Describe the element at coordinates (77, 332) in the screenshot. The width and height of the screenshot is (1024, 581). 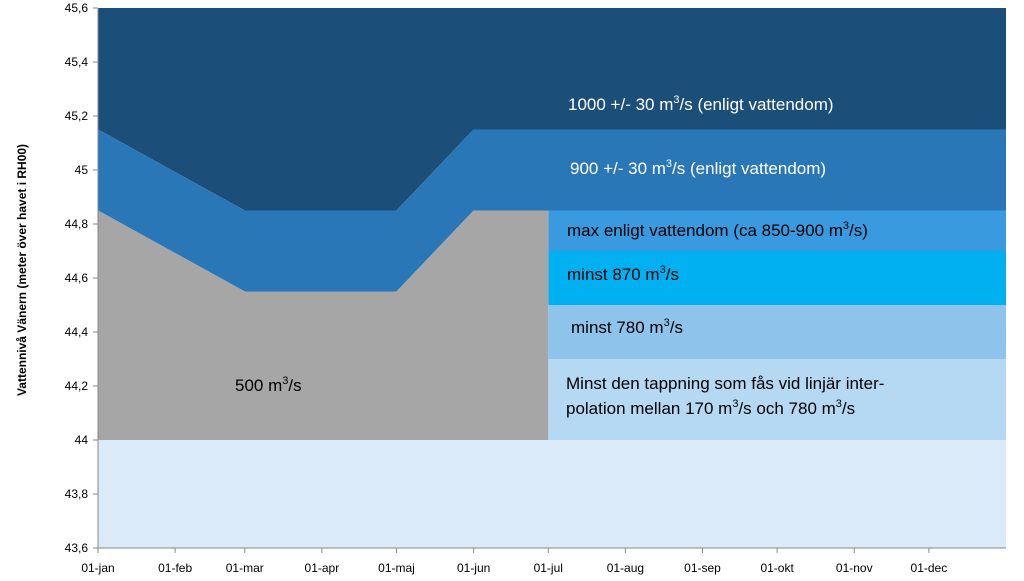
I see `y-tick-label: 44,4` at that location.